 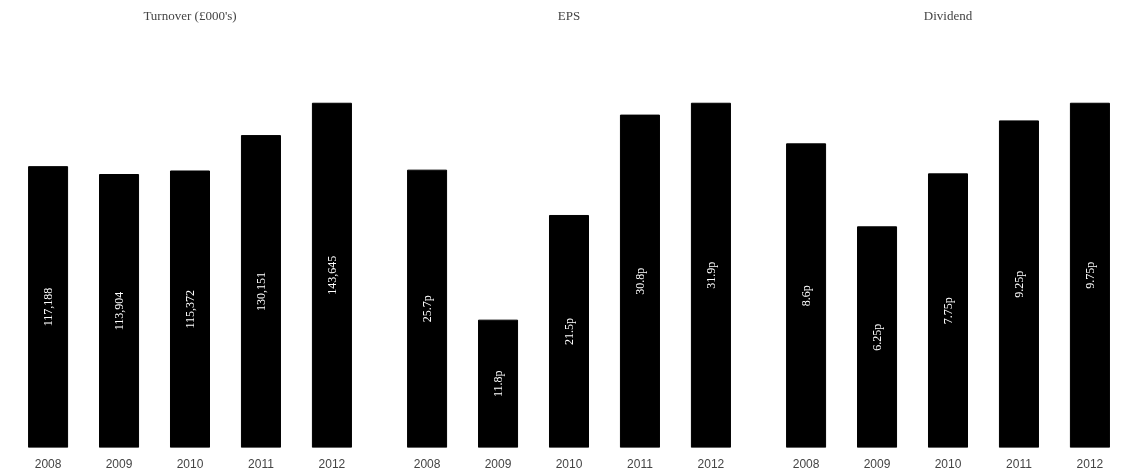 I want to click on data-label: 143,645, so click(x=331, y=275).